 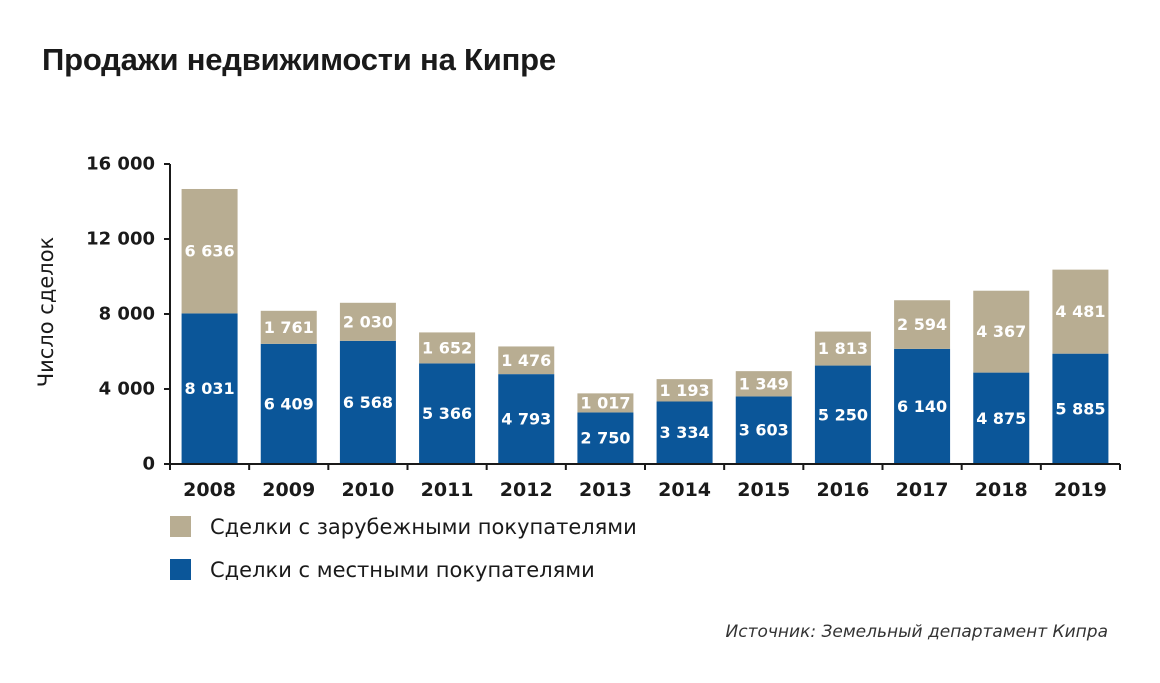 I want to click on x-tick-label-2014: 2014, so click(x=684, y=490).